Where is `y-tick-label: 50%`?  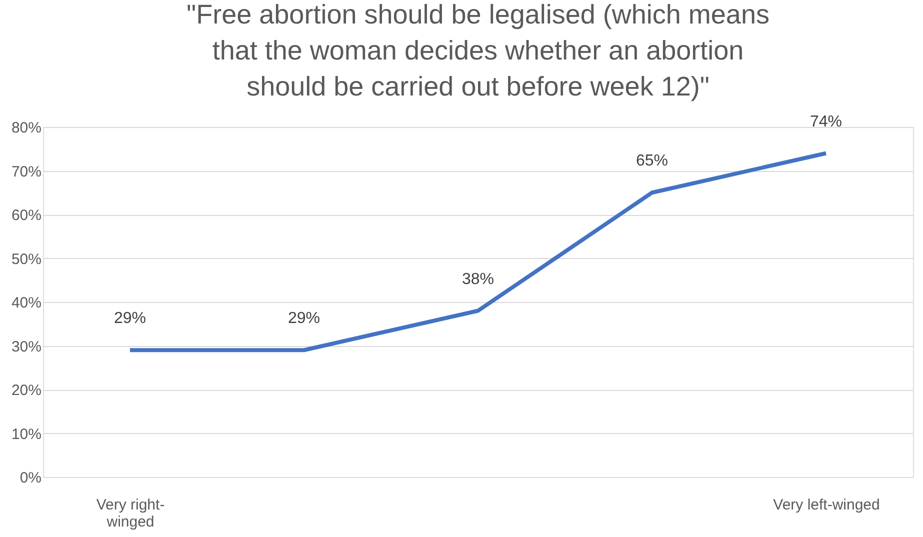
y-tick-label: 50% is located at coordinates (26, 259).